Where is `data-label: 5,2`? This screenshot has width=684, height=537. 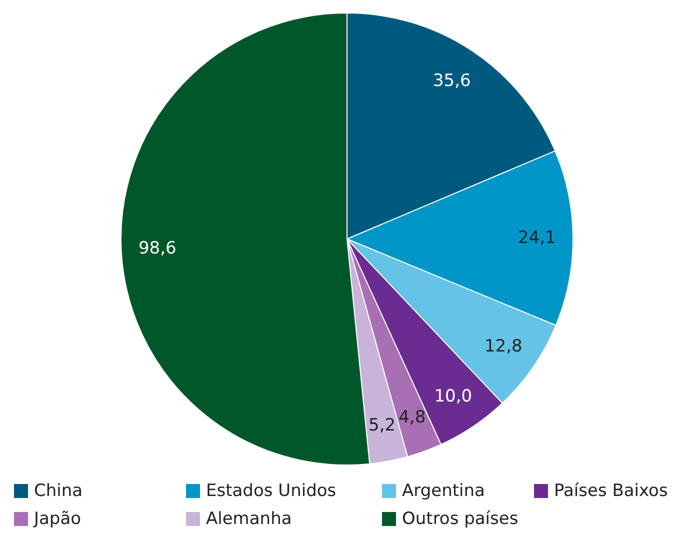
data-label: 5,2 is located at coordinates (382, 426).